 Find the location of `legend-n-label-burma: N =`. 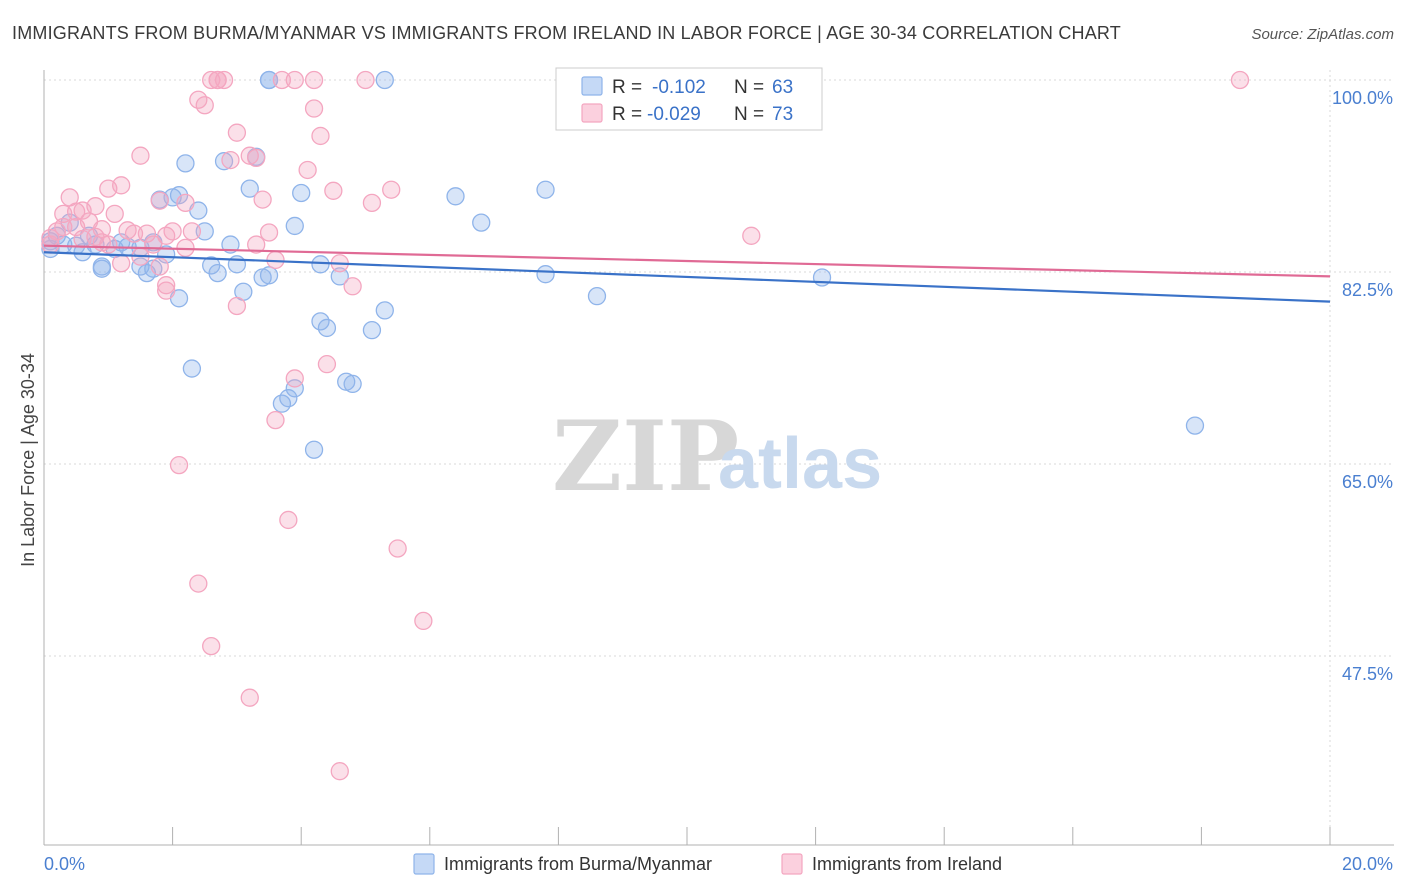

legend-n-label-burma: N = is located at coordinates (749, 87).